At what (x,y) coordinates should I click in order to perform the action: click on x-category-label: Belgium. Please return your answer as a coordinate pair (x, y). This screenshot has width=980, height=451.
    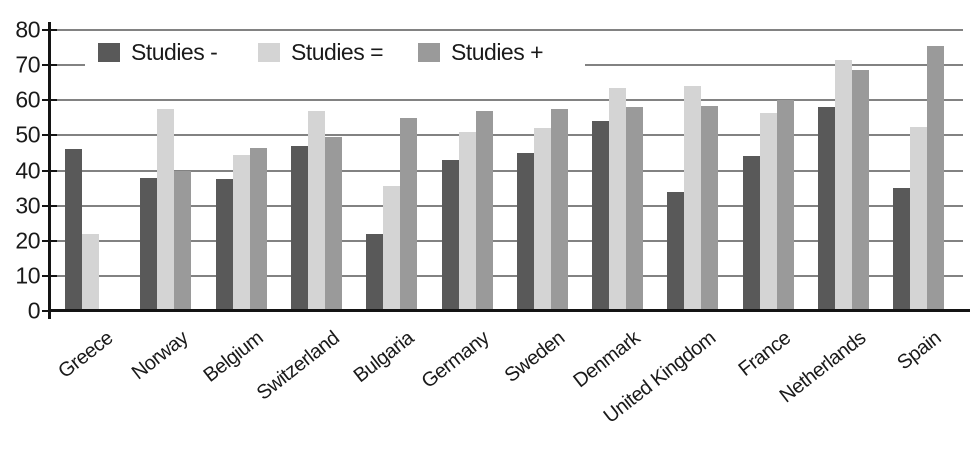
    Looking at the image, I should click on (233, 357).